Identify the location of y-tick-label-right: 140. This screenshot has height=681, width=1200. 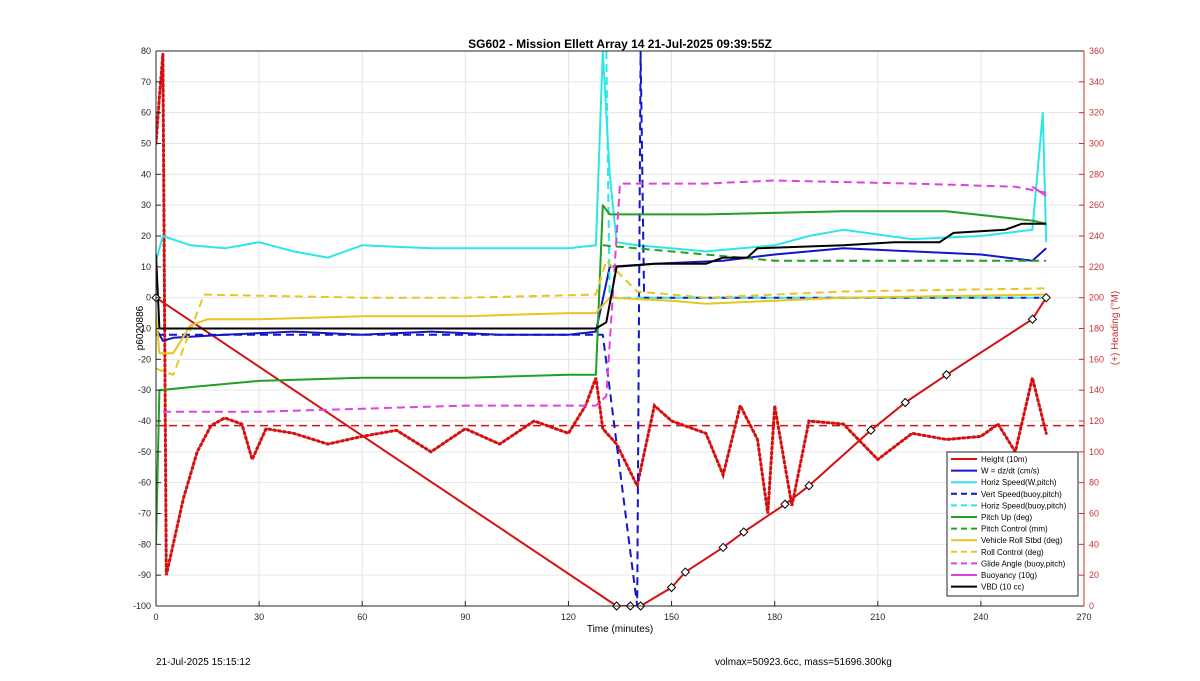
(1096, 390).